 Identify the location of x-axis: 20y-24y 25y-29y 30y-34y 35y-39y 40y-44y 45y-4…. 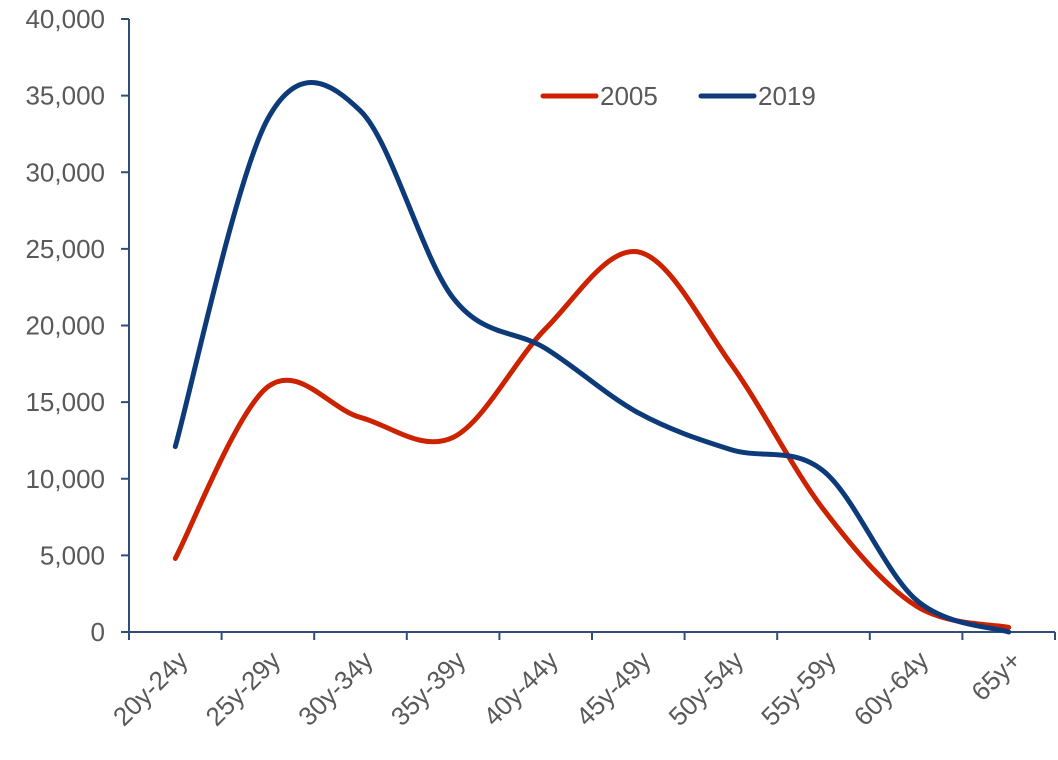
(581, 681).